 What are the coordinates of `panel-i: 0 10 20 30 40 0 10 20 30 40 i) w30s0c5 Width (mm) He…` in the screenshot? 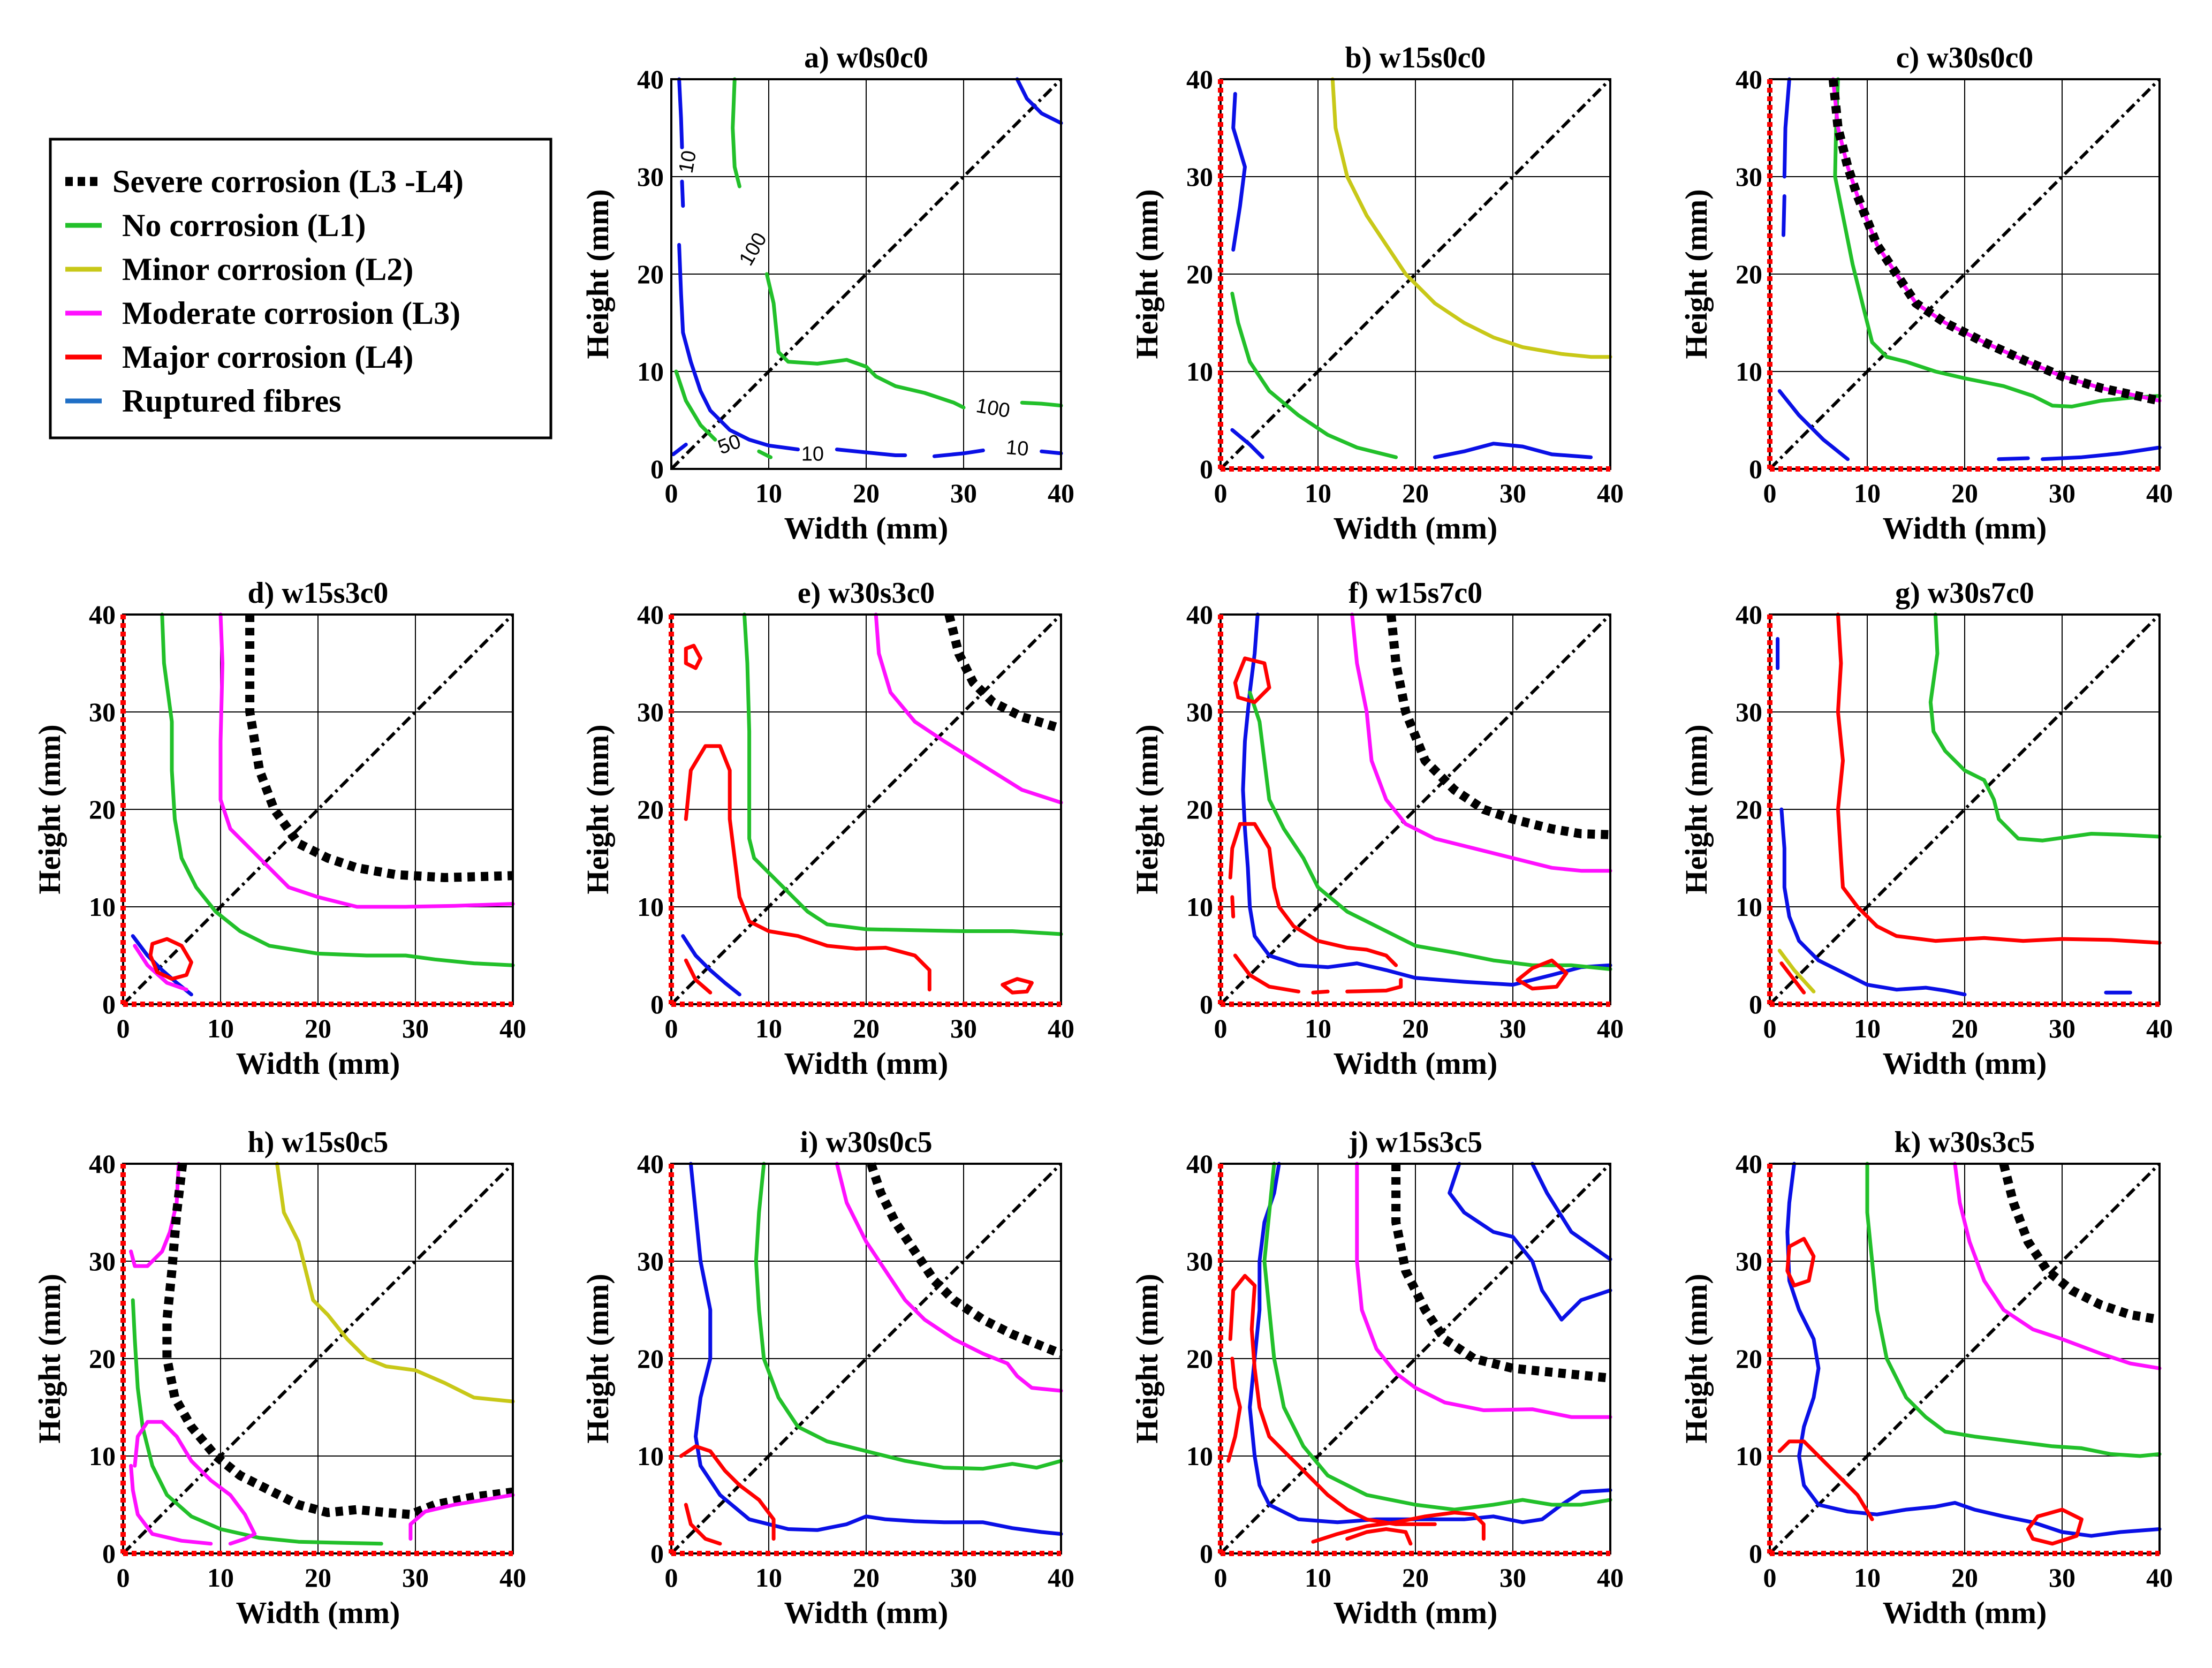 It's located at (827, 1378).